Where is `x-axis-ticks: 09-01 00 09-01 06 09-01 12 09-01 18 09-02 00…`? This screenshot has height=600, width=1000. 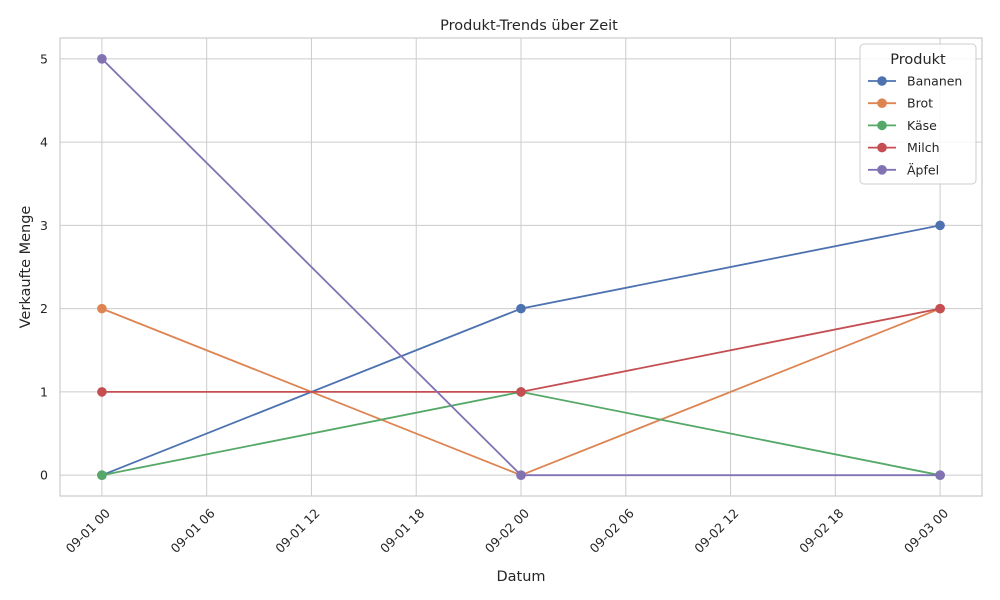
x-axis-ticks: 09-01 00 09-01 06 09-01 12 09-01 18 09-02 00… is located at coordinates (507, 530).